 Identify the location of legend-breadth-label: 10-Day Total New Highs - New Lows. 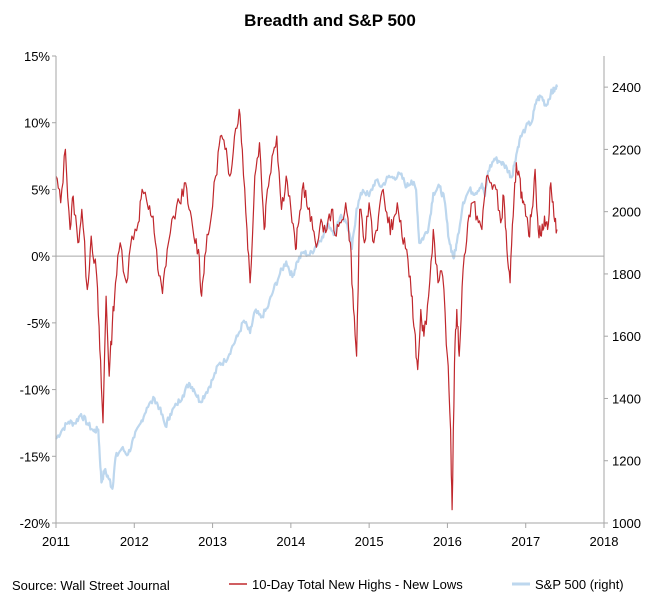
(357, 584).